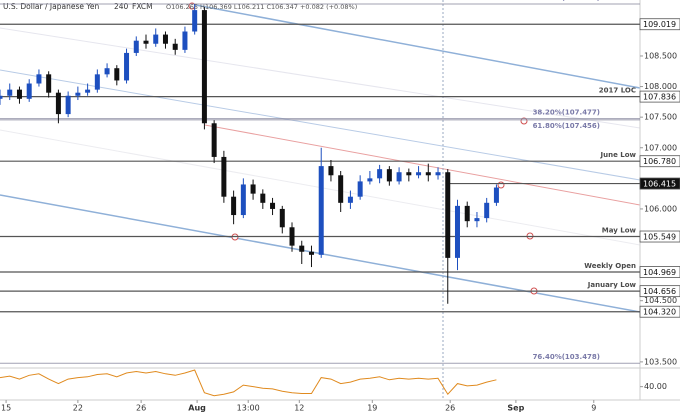 The image size is (680, 414). Describe the element at coordinates (659, 272) in the screenshot. I see `price-label: 104.969` at that location.